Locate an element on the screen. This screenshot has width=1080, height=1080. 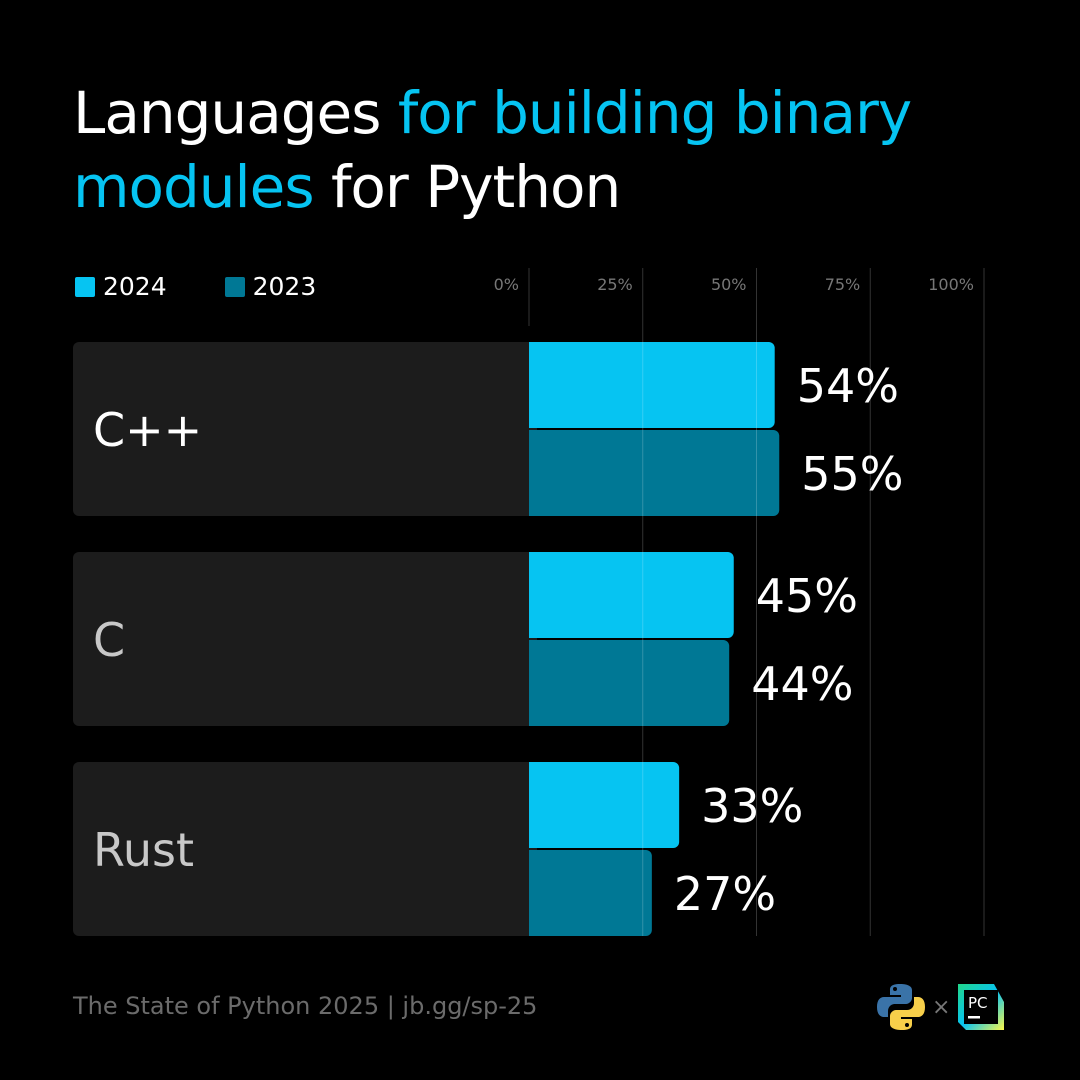
data-label: 33% is located at coordinates (752, 806).